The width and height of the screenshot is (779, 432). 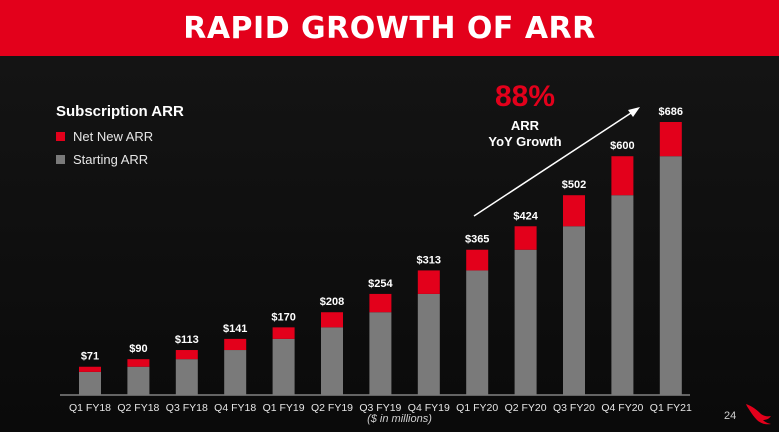 What do you see at coordinates (477, 408) in the screenshot?
I see `tick-label-q1-fy20: Q1 FY20` at bounding box center [477, 408].